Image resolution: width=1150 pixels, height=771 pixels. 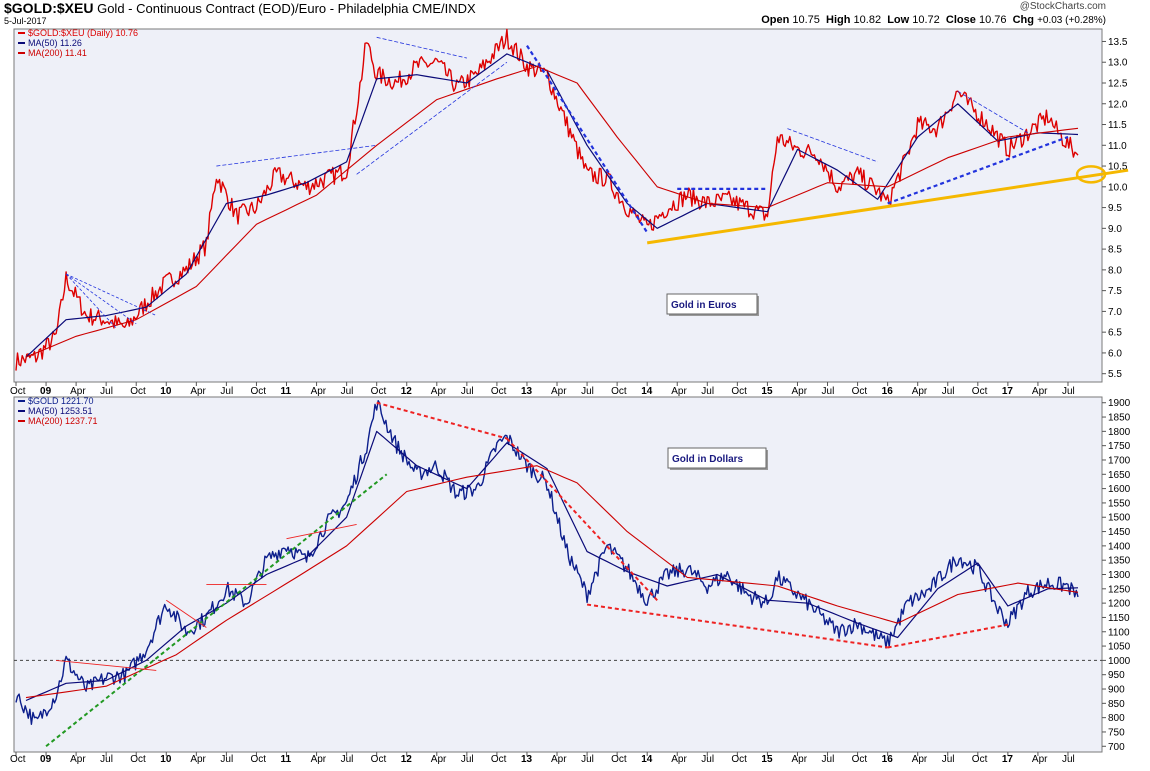 What do you see at coordinates (527, 759) in the screenshot?
I see `dollar-x-tick-label: 13` at bounding box center [527, 759].